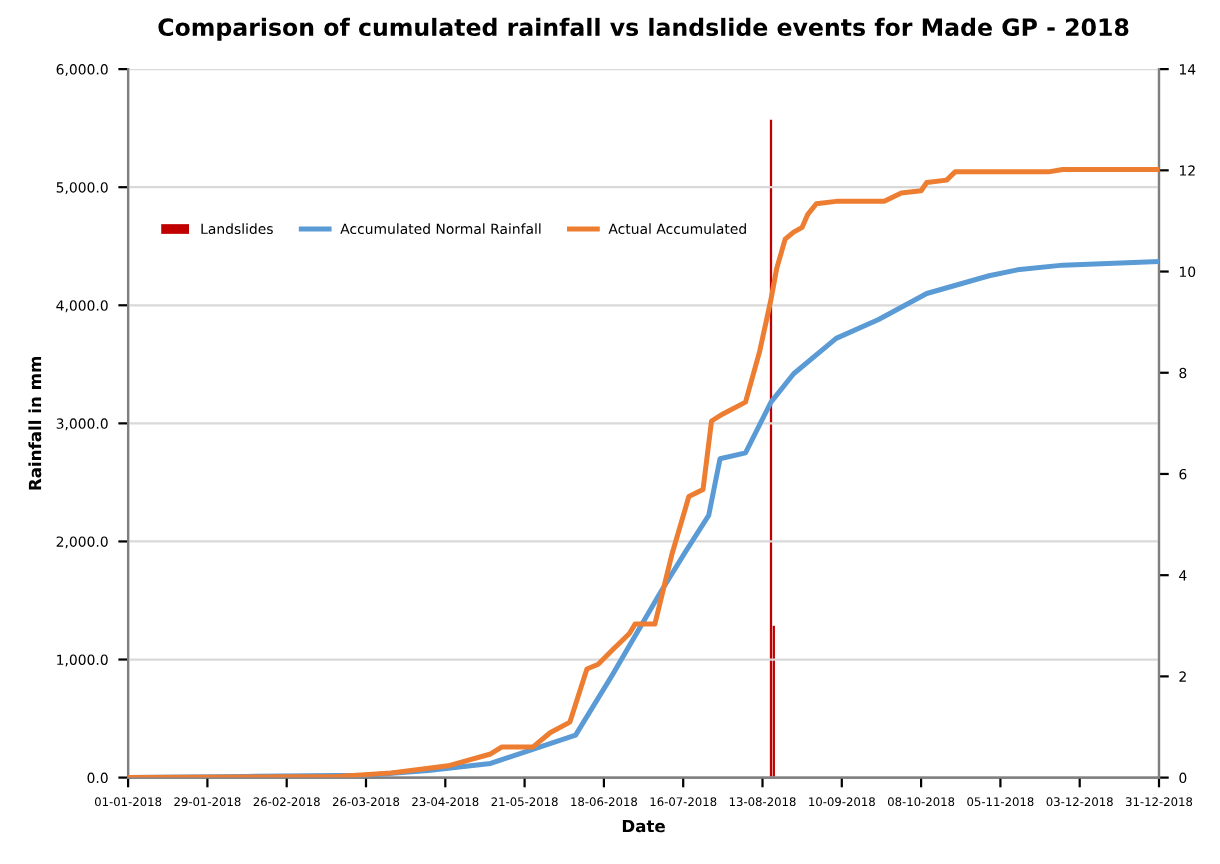  I want to click on x-axis-title: Date, so click(643, 826).